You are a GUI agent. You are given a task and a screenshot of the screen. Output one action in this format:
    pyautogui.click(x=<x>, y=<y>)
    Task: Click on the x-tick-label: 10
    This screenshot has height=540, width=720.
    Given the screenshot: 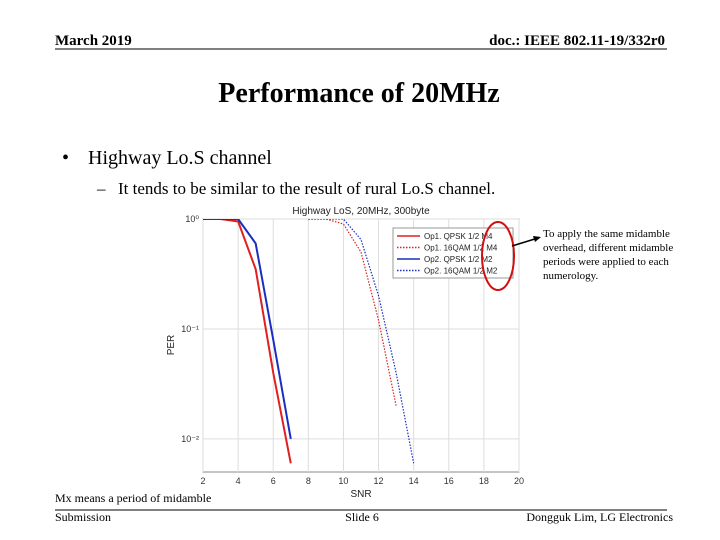 What is the action you would take?
    pyautogui.click(x=343, y=481)
    